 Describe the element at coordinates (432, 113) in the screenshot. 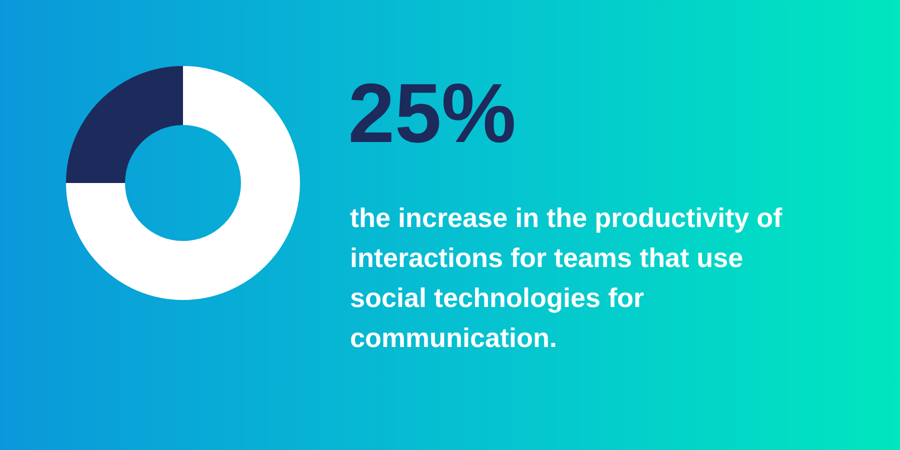

I see `chart-title: 25%` at that location.